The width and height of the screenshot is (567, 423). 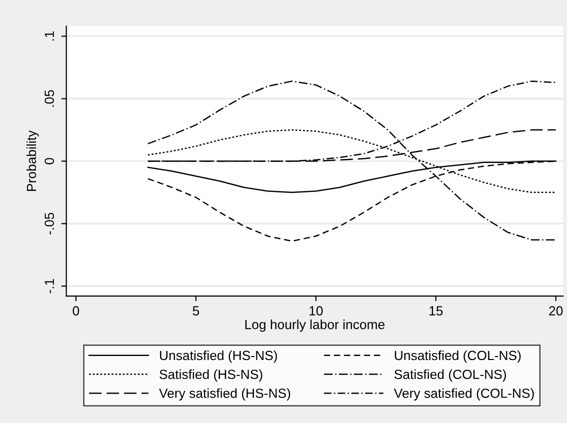 What do you see at coordinates (76, 311) in the screenshot?
I see `x-tick-label: 0` at bounding box center [76, 311].